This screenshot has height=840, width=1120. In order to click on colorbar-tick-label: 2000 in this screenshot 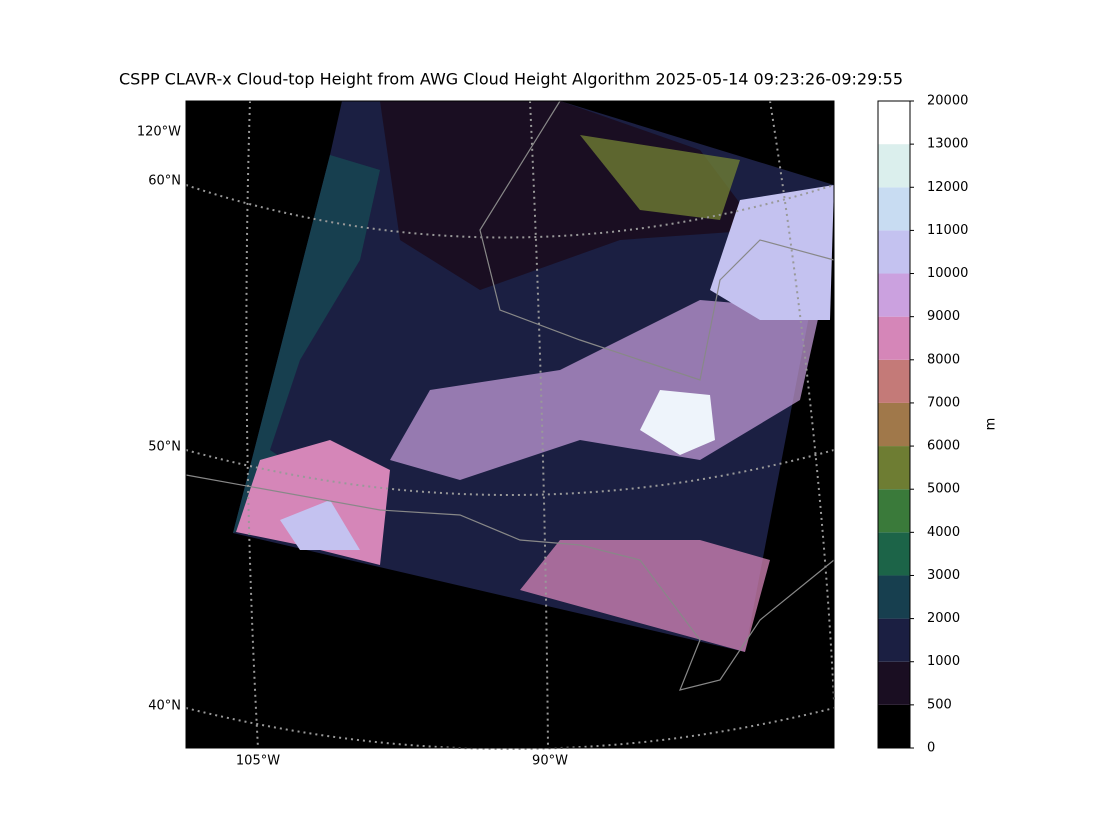, I will do `click(943, 618)`.